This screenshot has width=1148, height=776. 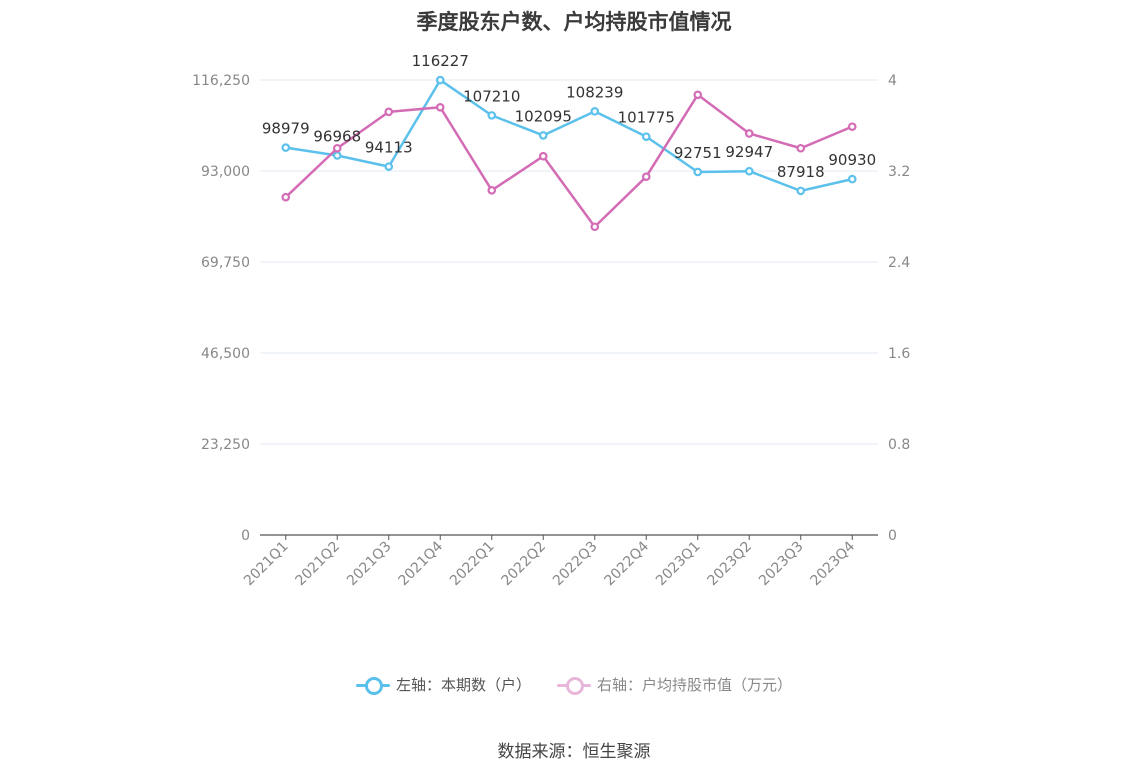 I want to click on data-label: 101775, so click(x=646, y=118).